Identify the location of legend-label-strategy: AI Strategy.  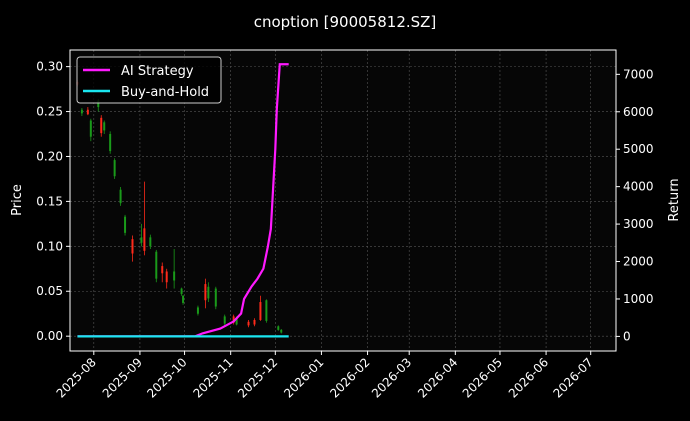
(157, 71).